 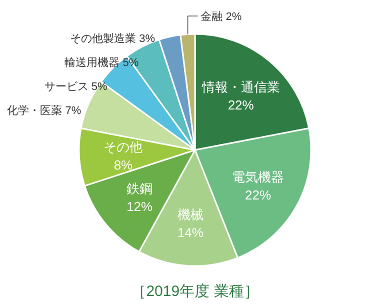 I want to click on data-label: 8%, so click(x=124, y=165).